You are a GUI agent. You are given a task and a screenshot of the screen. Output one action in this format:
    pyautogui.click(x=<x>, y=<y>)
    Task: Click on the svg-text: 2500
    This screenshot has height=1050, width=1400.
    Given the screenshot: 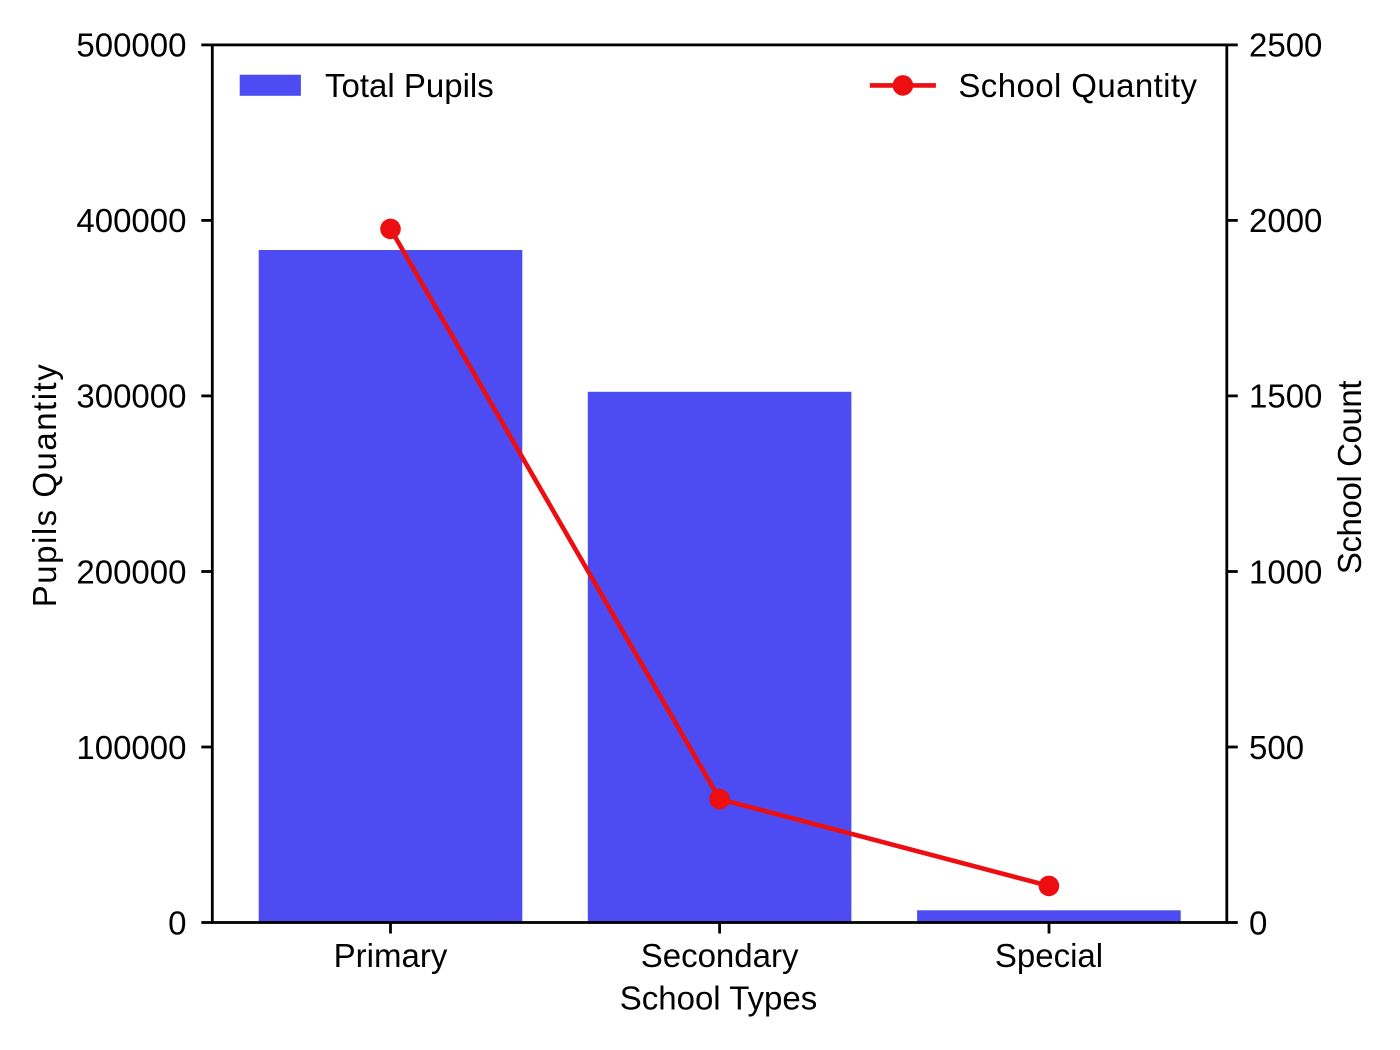 What is the action you would take?
    pyautogui.click(x=1285, y=45)
    